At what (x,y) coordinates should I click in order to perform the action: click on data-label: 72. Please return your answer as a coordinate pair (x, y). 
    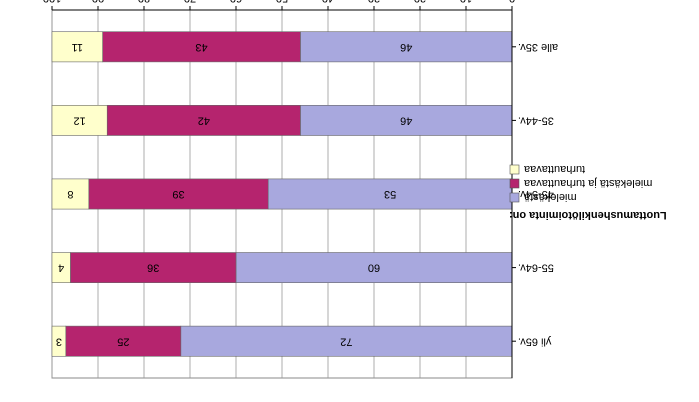
    Looking at the image, I should click on (346, 341).